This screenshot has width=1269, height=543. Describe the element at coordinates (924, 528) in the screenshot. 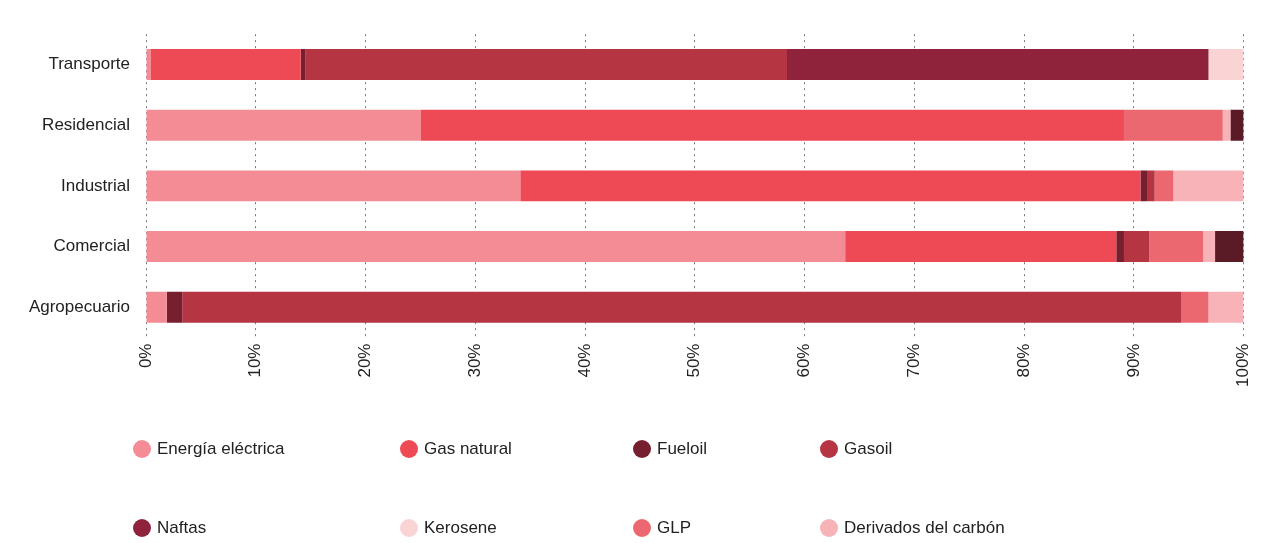

I see `legend-label: Derivados del carbón` at that location.